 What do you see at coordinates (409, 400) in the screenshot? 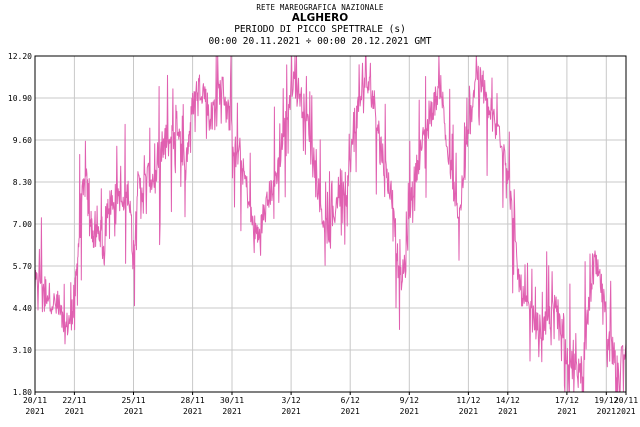
I see `x-tick-date: 9/12` at bounding box center [409, 400].